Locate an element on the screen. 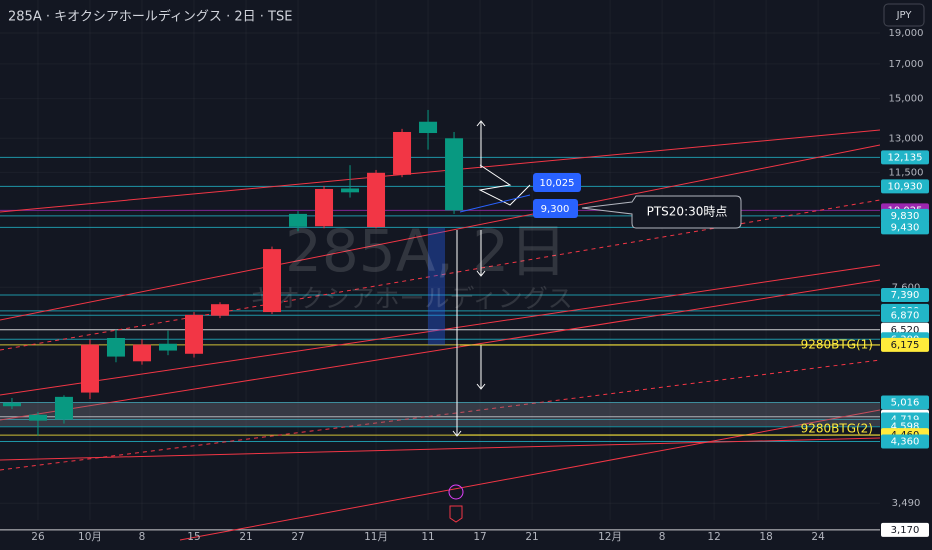 The width and height of the screenshot is (932, 550). y-tick-label: 15,000 is located at coordinates (906, 99).